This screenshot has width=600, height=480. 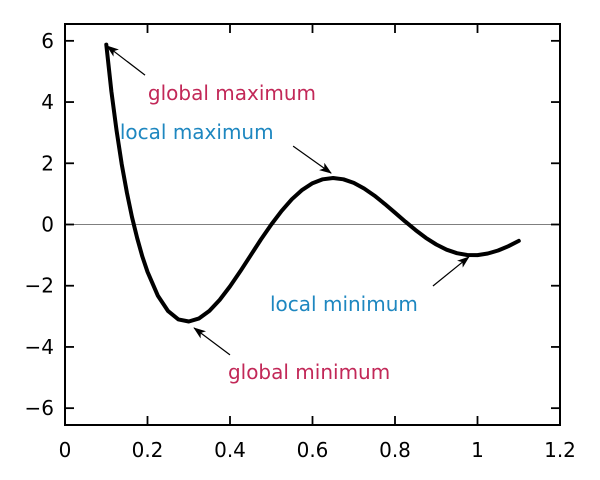 I want to click on x-tick-label: 1.2, so click(x=560, y=450).